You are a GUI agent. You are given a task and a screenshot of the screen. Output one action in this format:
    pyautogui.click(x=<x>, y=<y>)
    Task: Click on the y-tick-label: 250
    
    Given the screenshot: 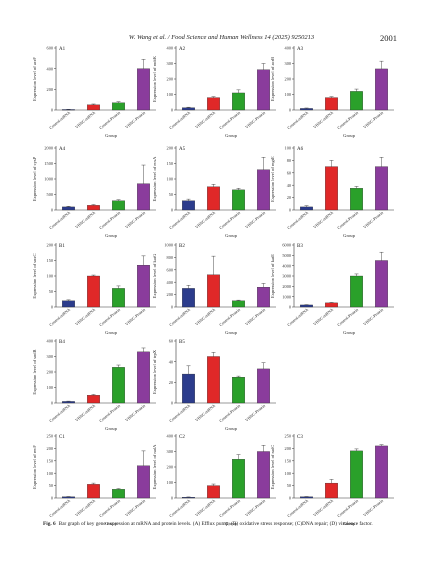 What is the action you would take?
    pyautogui.click(x=50, y=436)
    